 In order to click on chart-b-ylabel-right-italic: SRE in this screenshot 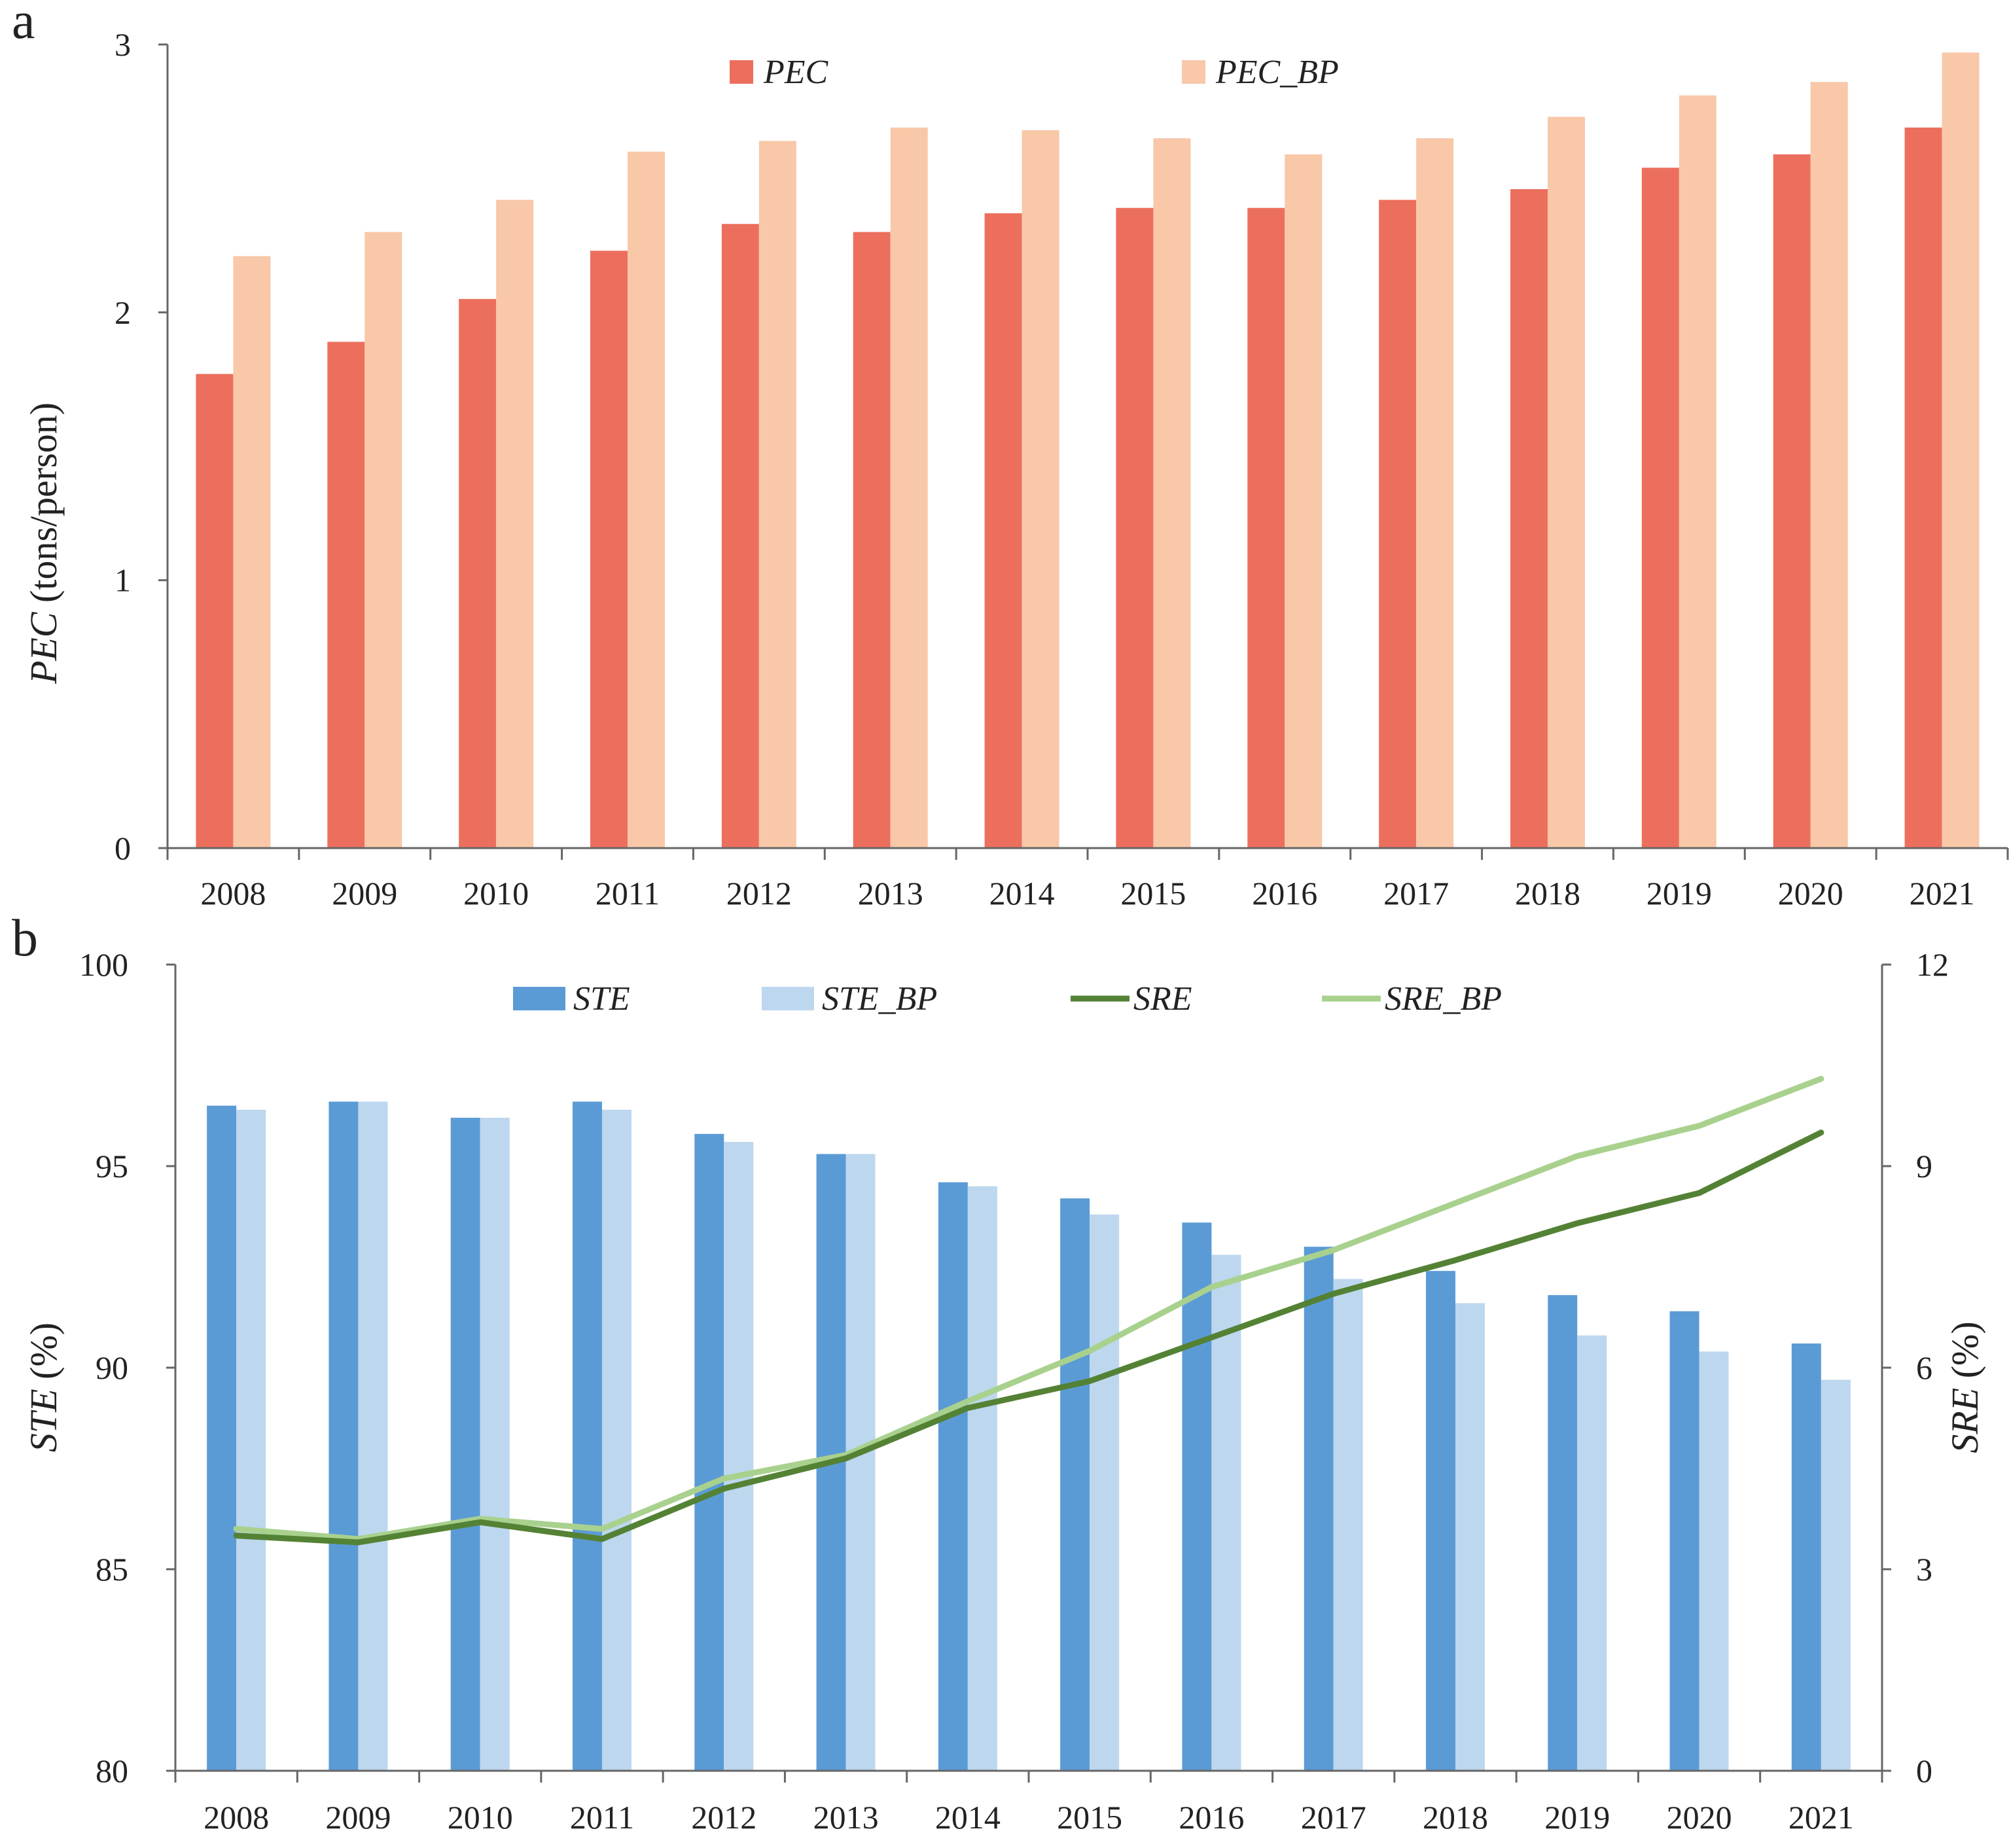, I will do `click(1965, 1420)`.